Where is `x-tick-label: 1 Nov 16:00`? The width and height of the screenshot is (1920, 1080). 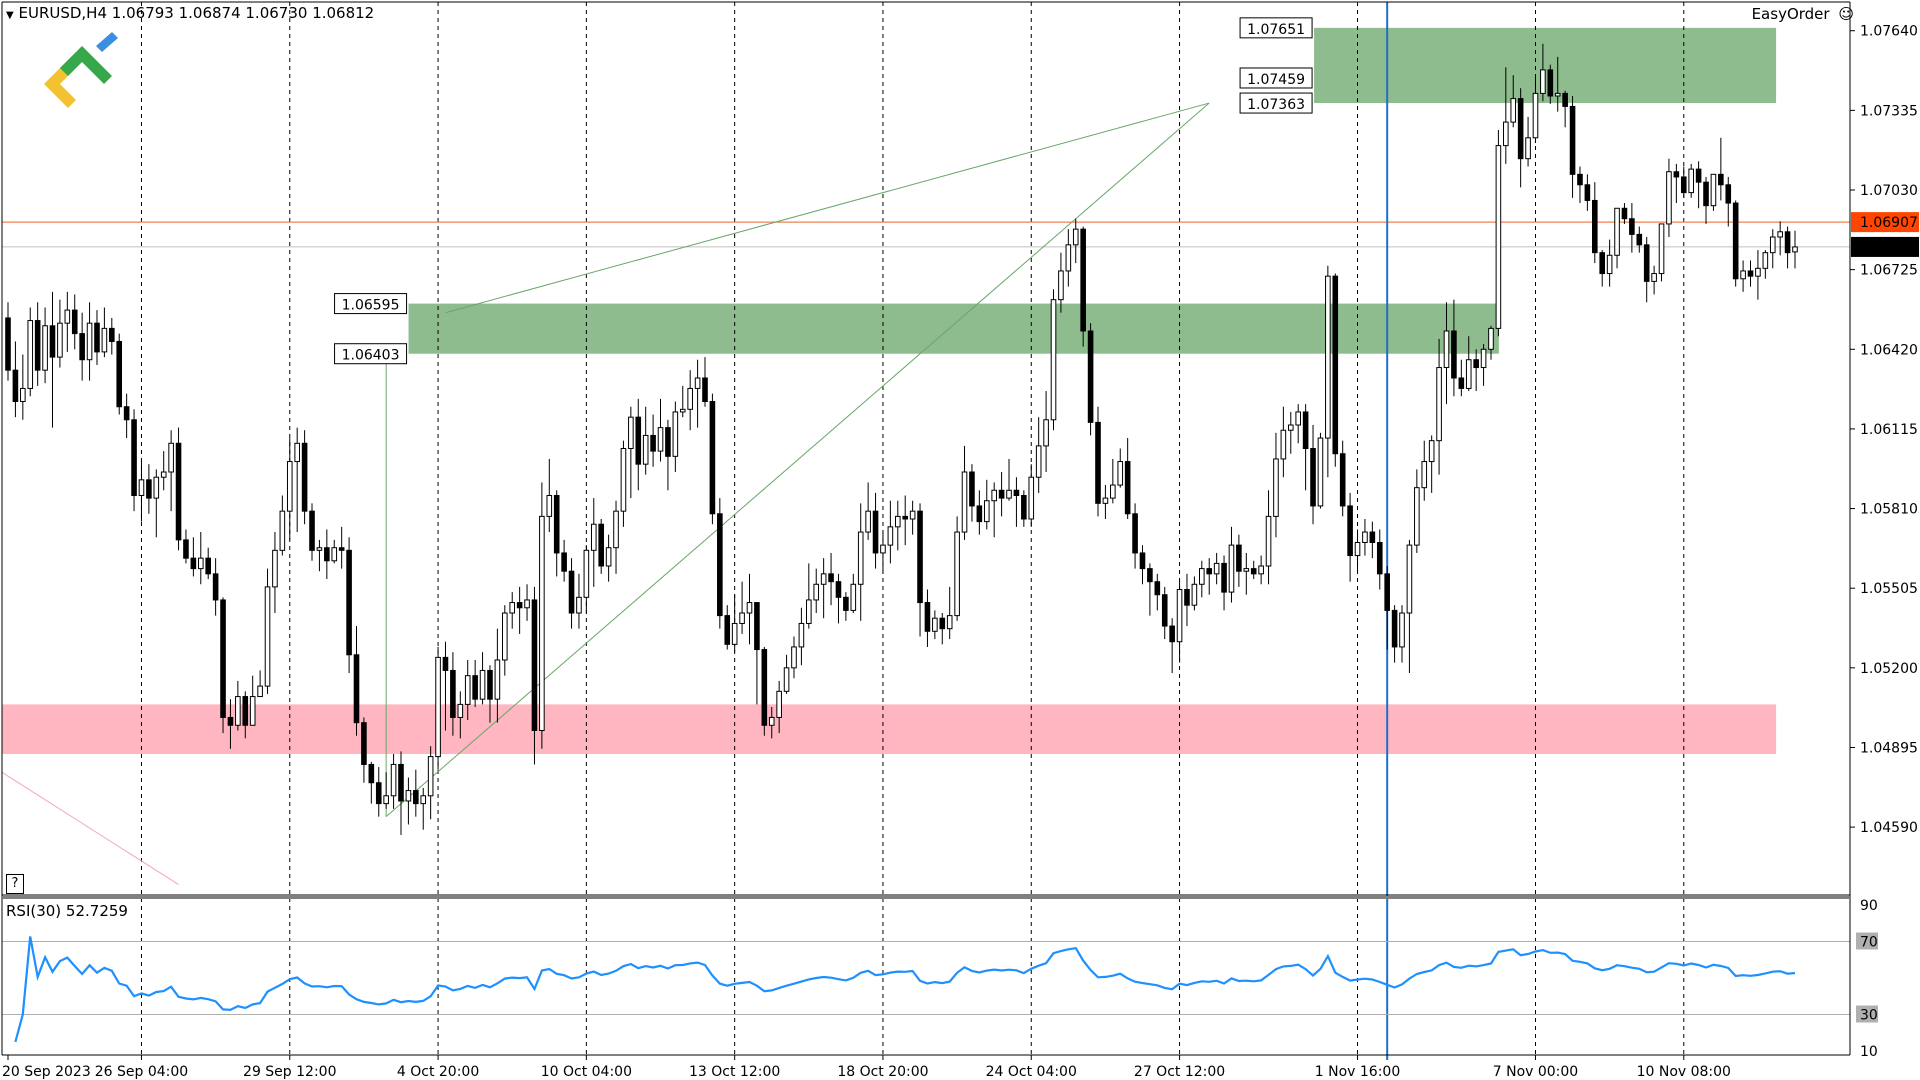 x-tick-label: 1 Nov 16:00 is located at coordinates (1357, 1072).